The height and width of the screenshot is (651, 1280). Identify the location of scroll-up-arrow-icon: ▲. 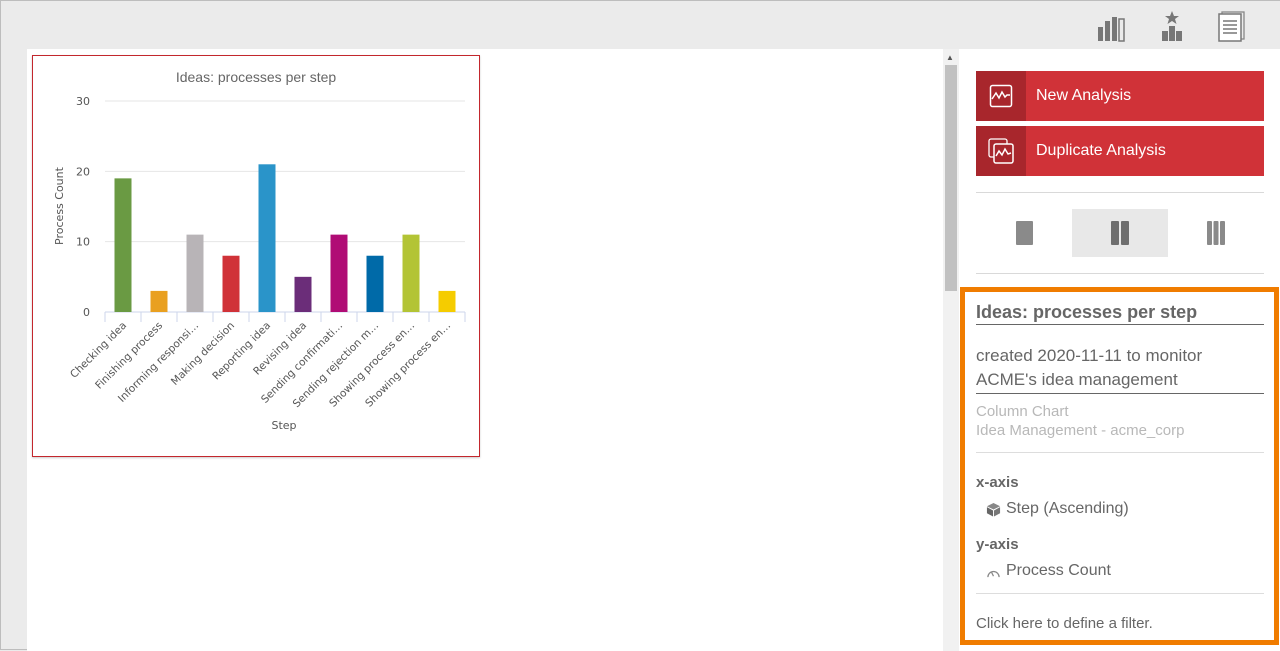
(950, 57).